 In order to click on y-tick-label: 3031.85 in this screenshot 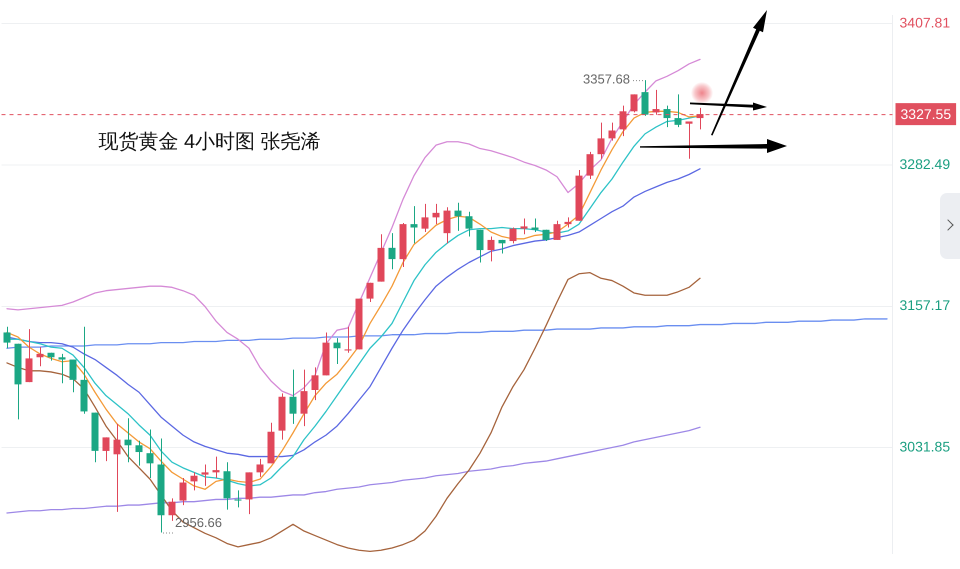, I will do `click(925, 446)`.